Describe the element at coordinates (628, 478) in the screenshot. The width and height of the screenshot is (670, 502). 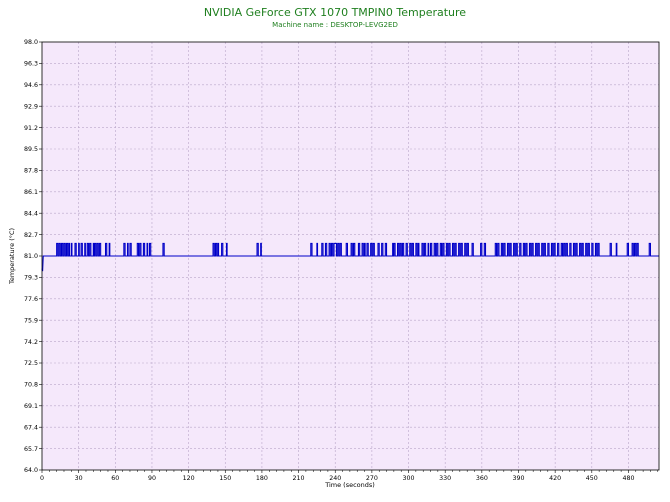
I see `x-tick-label: 480` at that location.